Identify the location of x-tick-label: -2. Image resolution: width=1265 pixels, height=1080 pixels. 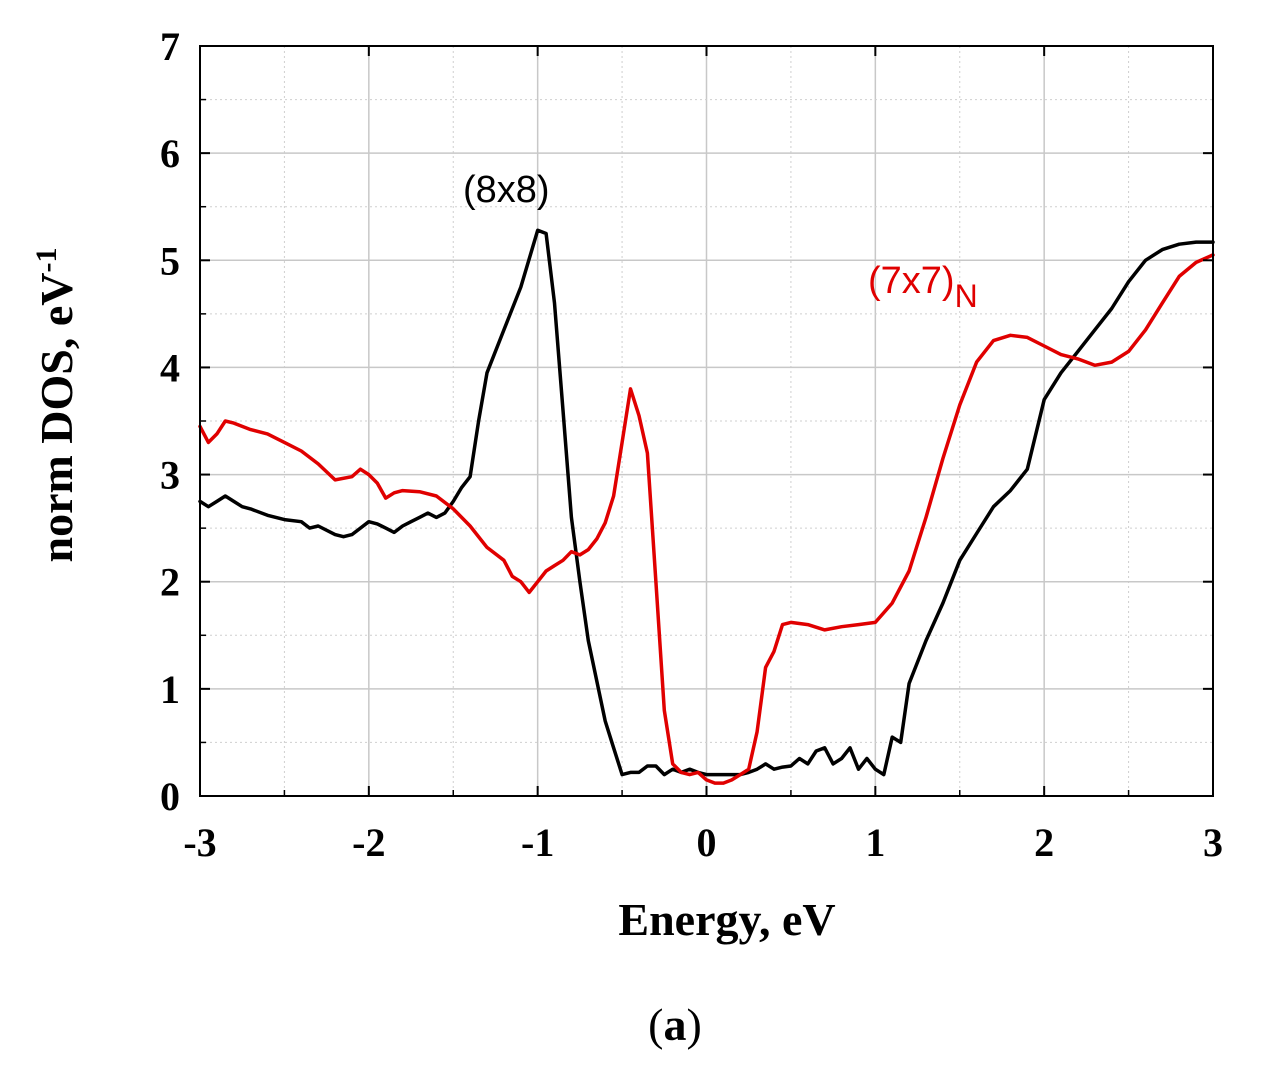
(368, 842).